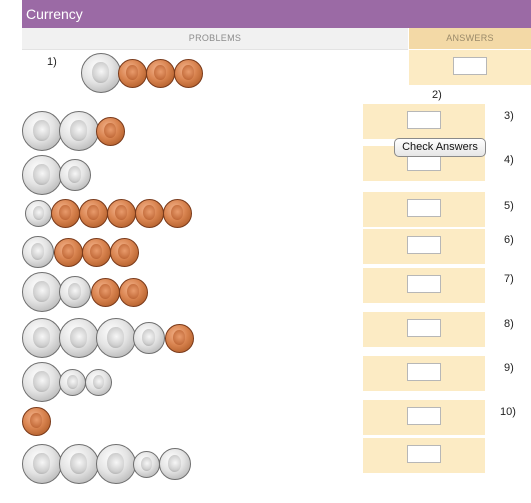  I want to click on check-answers-button: Check Answers, so click(440, 147).